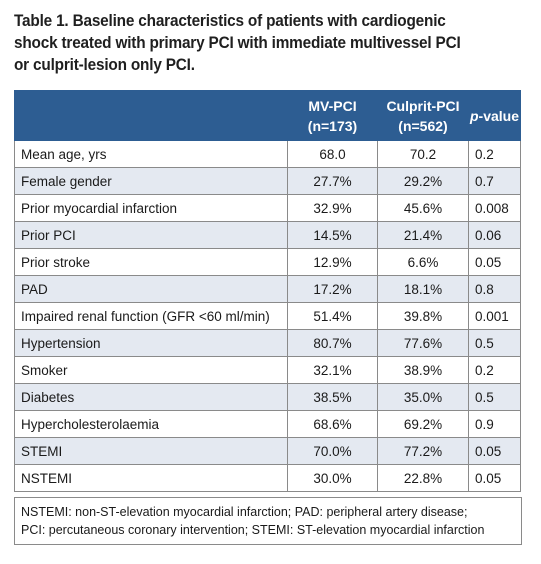 This screenshot has height=564, width=541. Describe the element at coordinates (151, 316) in the screenshot. I see `row-label: Impaired renal function (GFR <60 ml/min)` at that location.